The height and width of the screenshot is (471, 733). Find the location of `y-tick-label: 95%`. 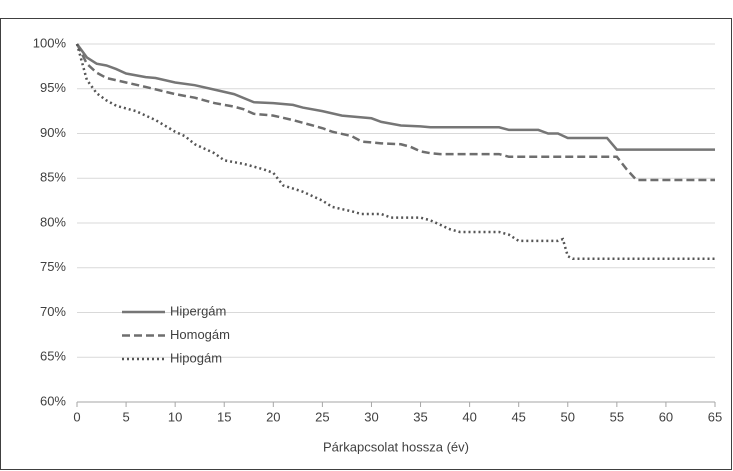

y-tick-label: 95% is located at coordinates (53, 87).